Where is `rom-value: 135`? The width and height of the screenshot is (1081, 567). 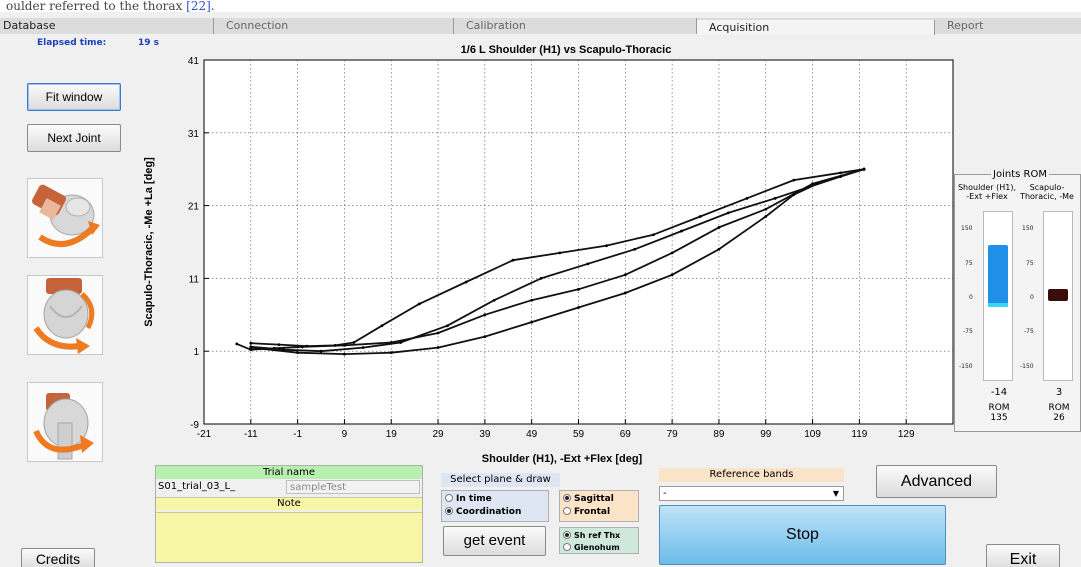
rom-value: 135 is located at coordinates (999, 418).